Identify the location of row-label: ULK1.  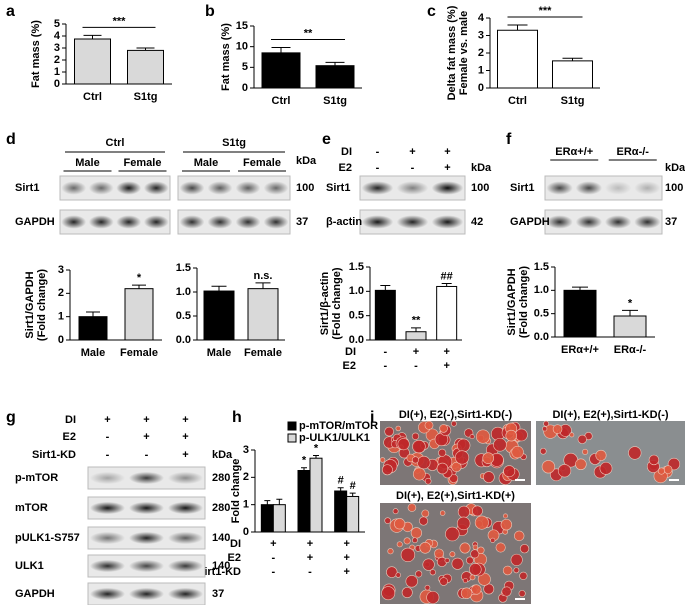
(29, 566).